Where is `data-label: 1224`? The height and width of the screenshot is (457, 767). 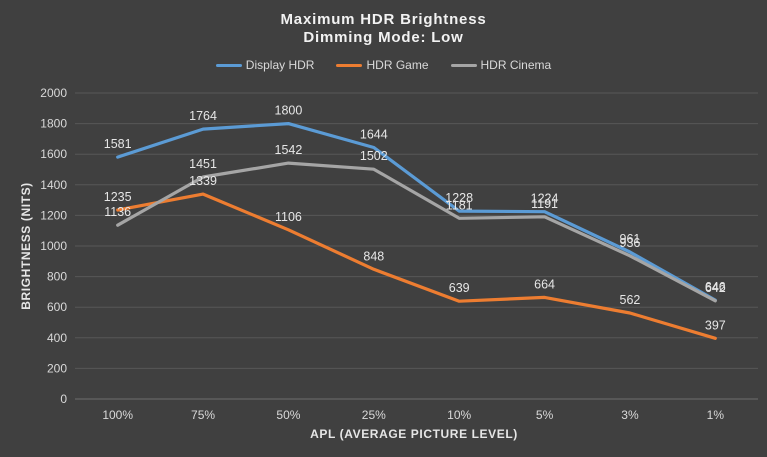
data-label: 1224 is located at coordinates (545, 199).